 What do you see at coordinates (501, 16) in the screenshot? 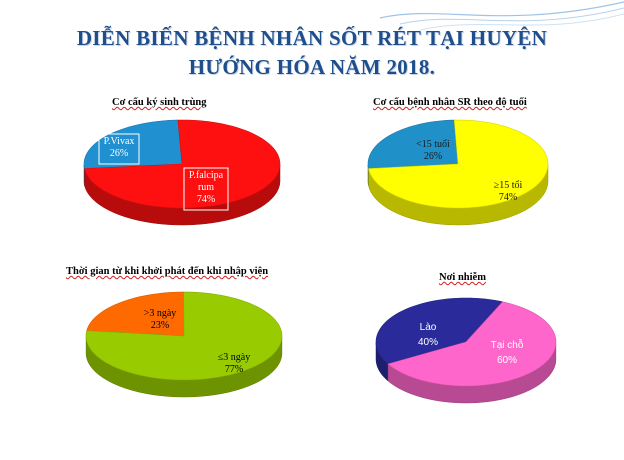
I see `decorative-waves` at bounding box center [501, 16].